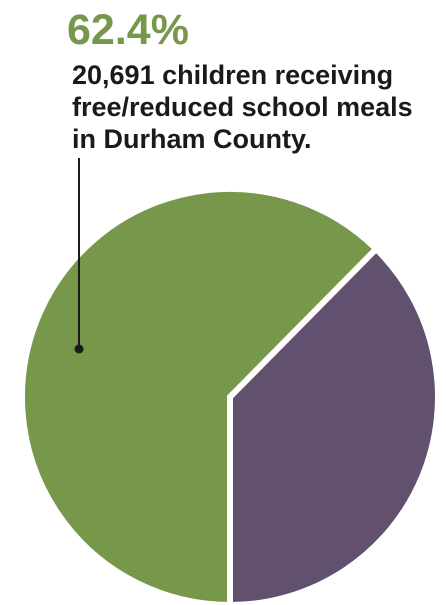  I want to click on percentage-label: 62.4%, so click(128, 30).